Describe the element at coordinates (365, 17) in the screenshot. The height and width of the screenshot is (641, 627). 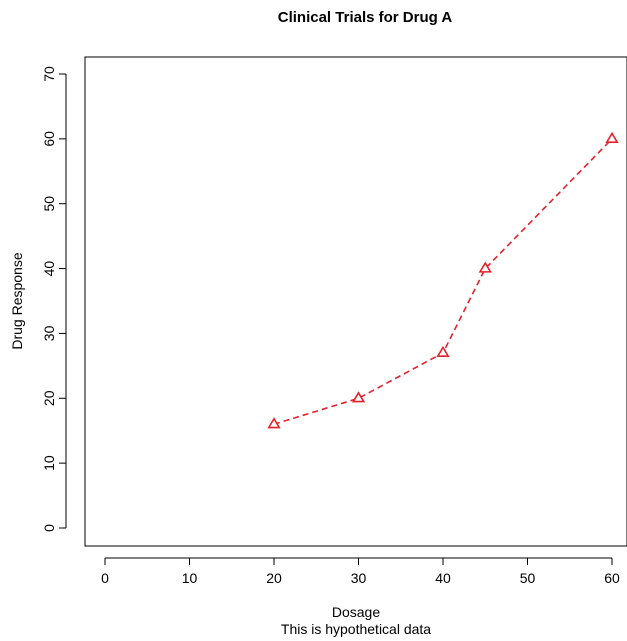
I see `chart-title: Clinical Trials for Drug A` at that location.